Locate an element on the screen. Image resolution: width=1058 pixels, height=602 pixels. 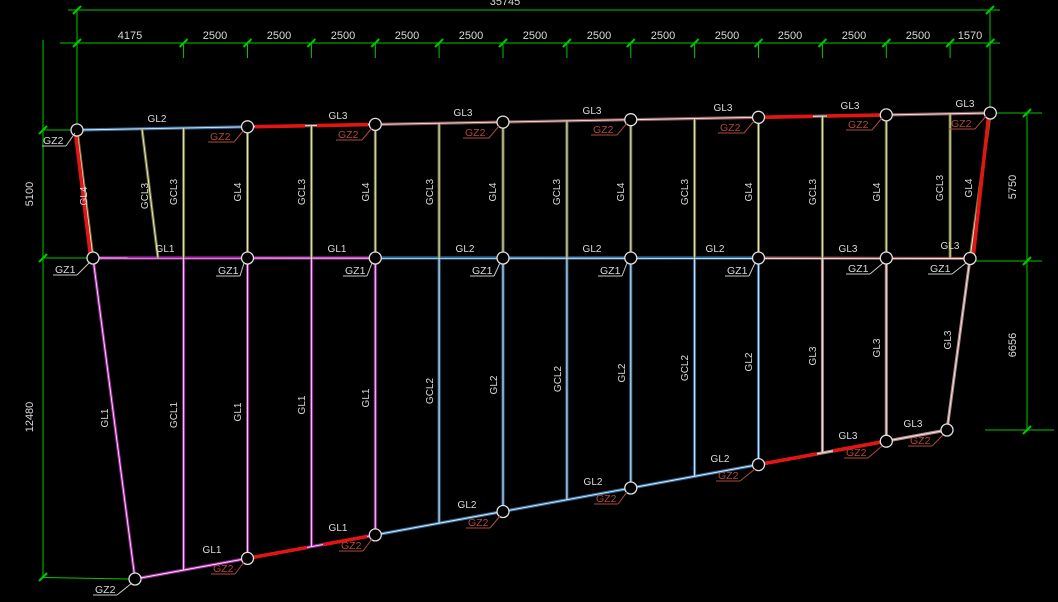
label-upper-col-2: GCL3 is located at coordinates (174, 192).